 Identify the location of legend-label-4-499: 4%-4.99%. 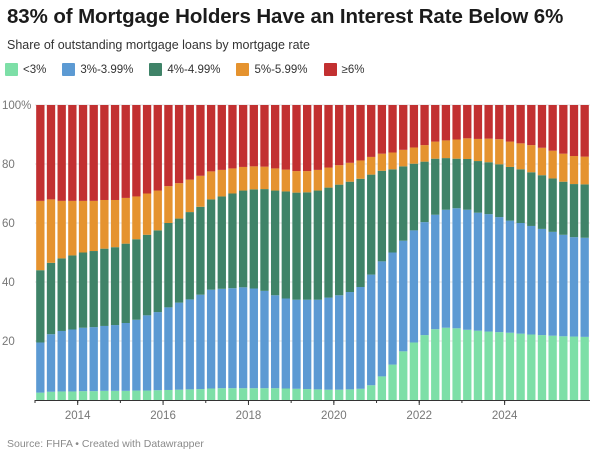
(194, 69).